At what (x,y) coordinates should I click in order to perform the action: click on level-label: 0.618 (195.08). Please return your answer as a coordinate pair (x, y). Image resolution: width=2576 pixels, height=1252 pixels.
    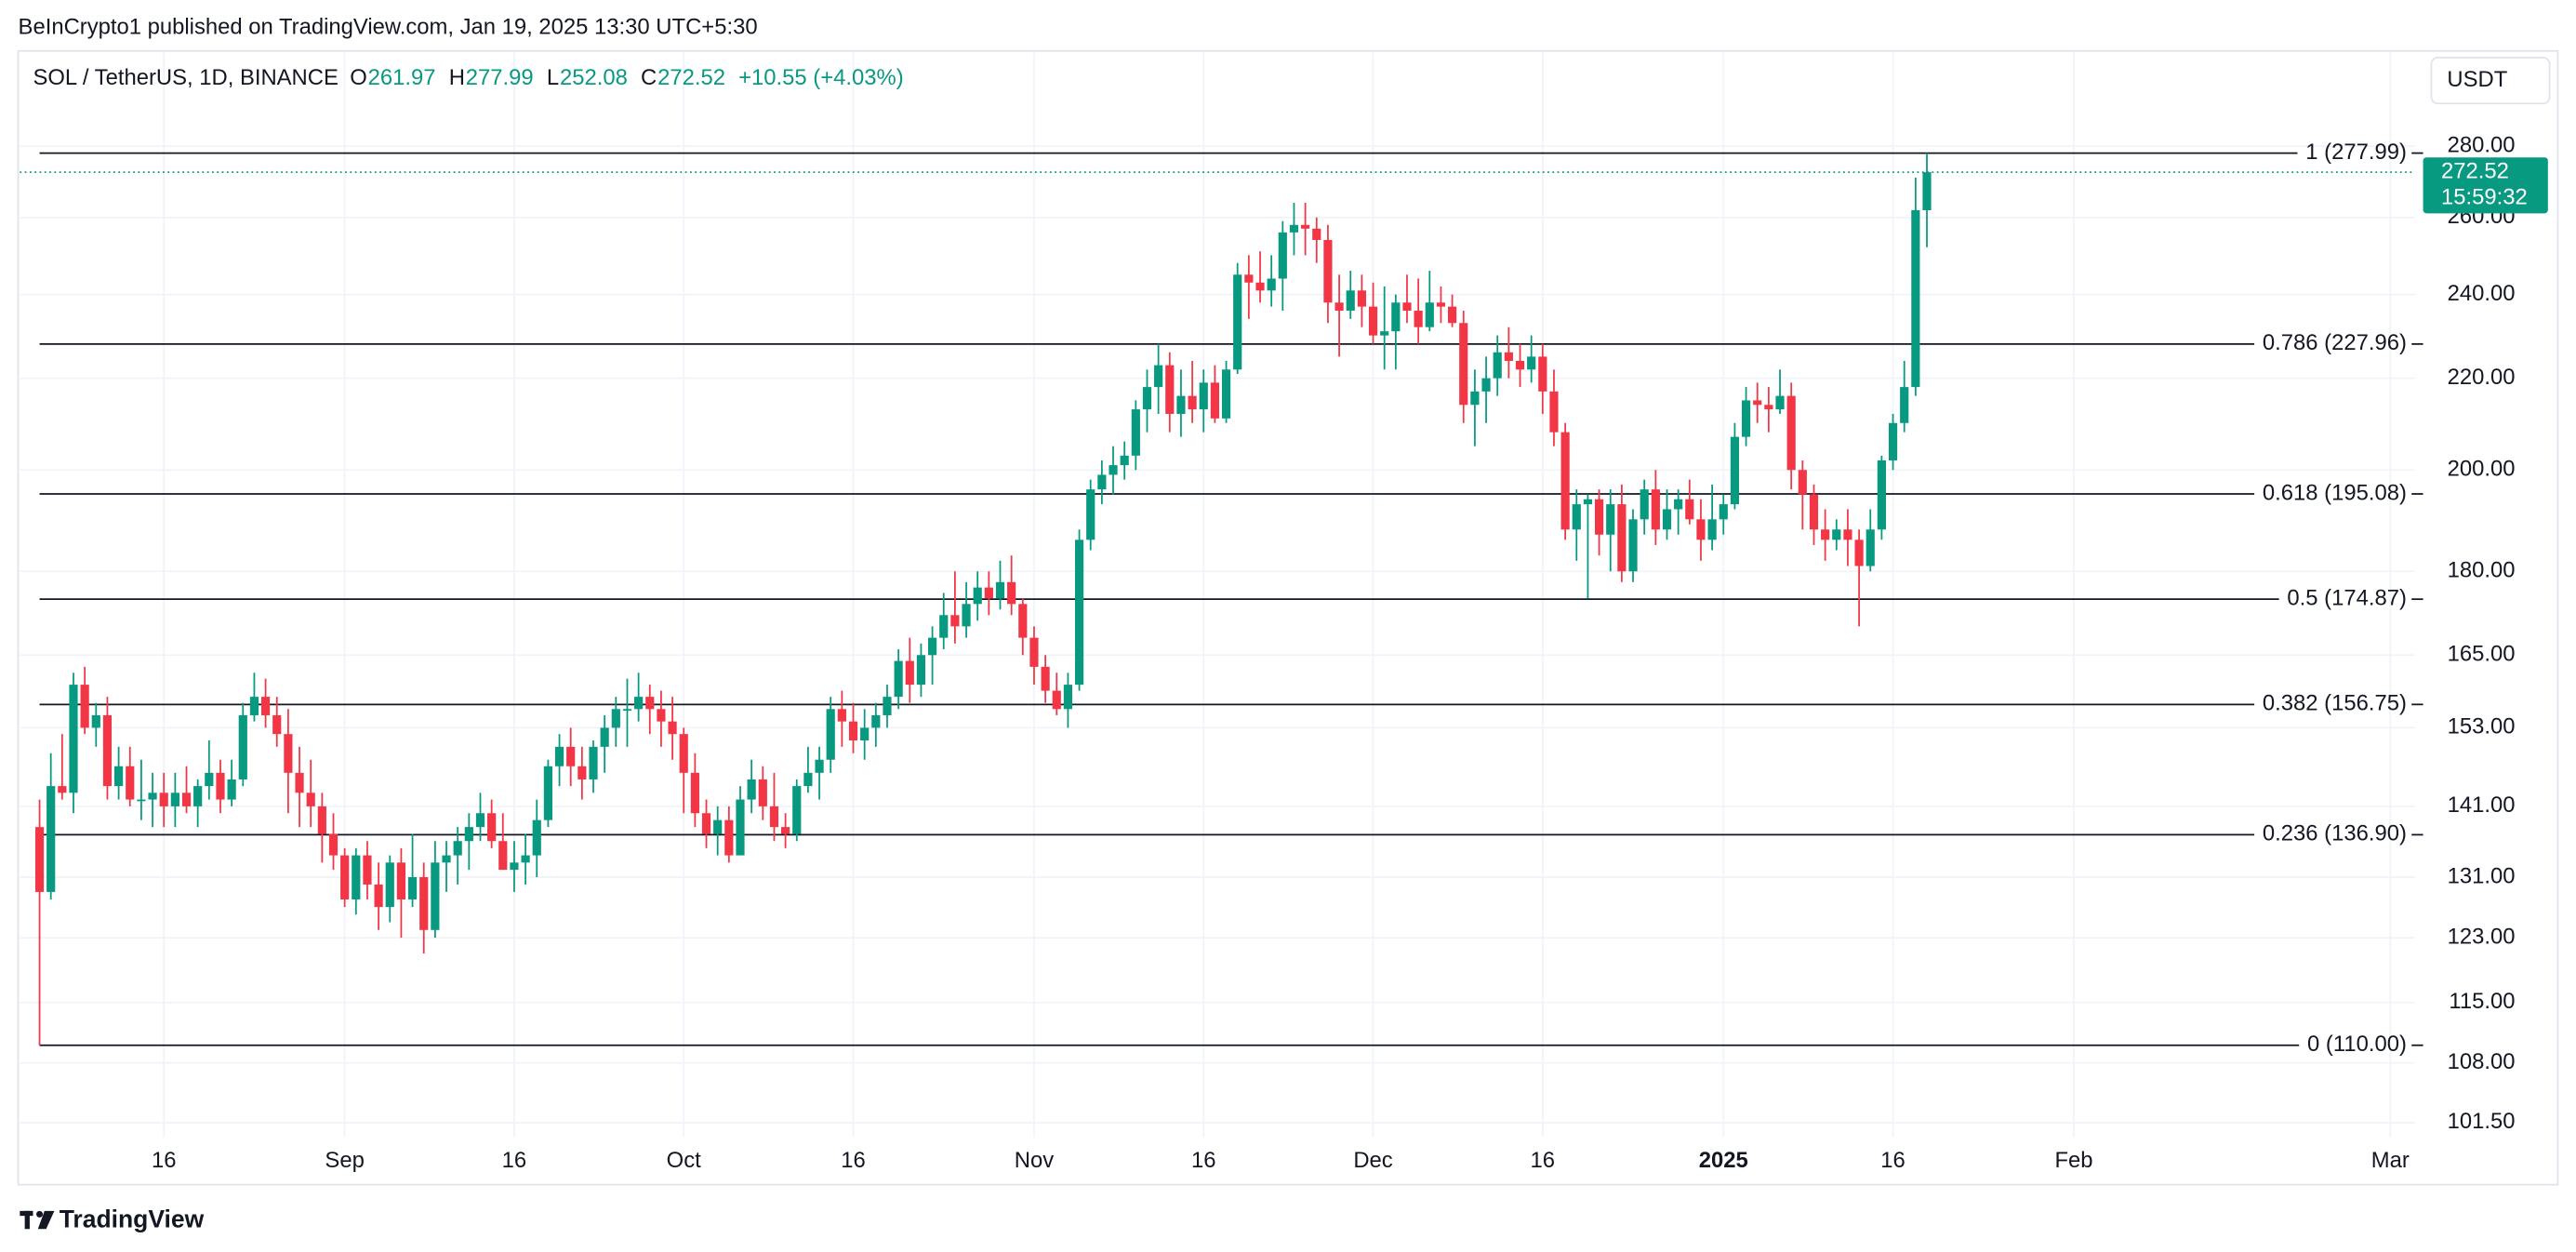
    Looking at the image, I should click on (2335, 492).